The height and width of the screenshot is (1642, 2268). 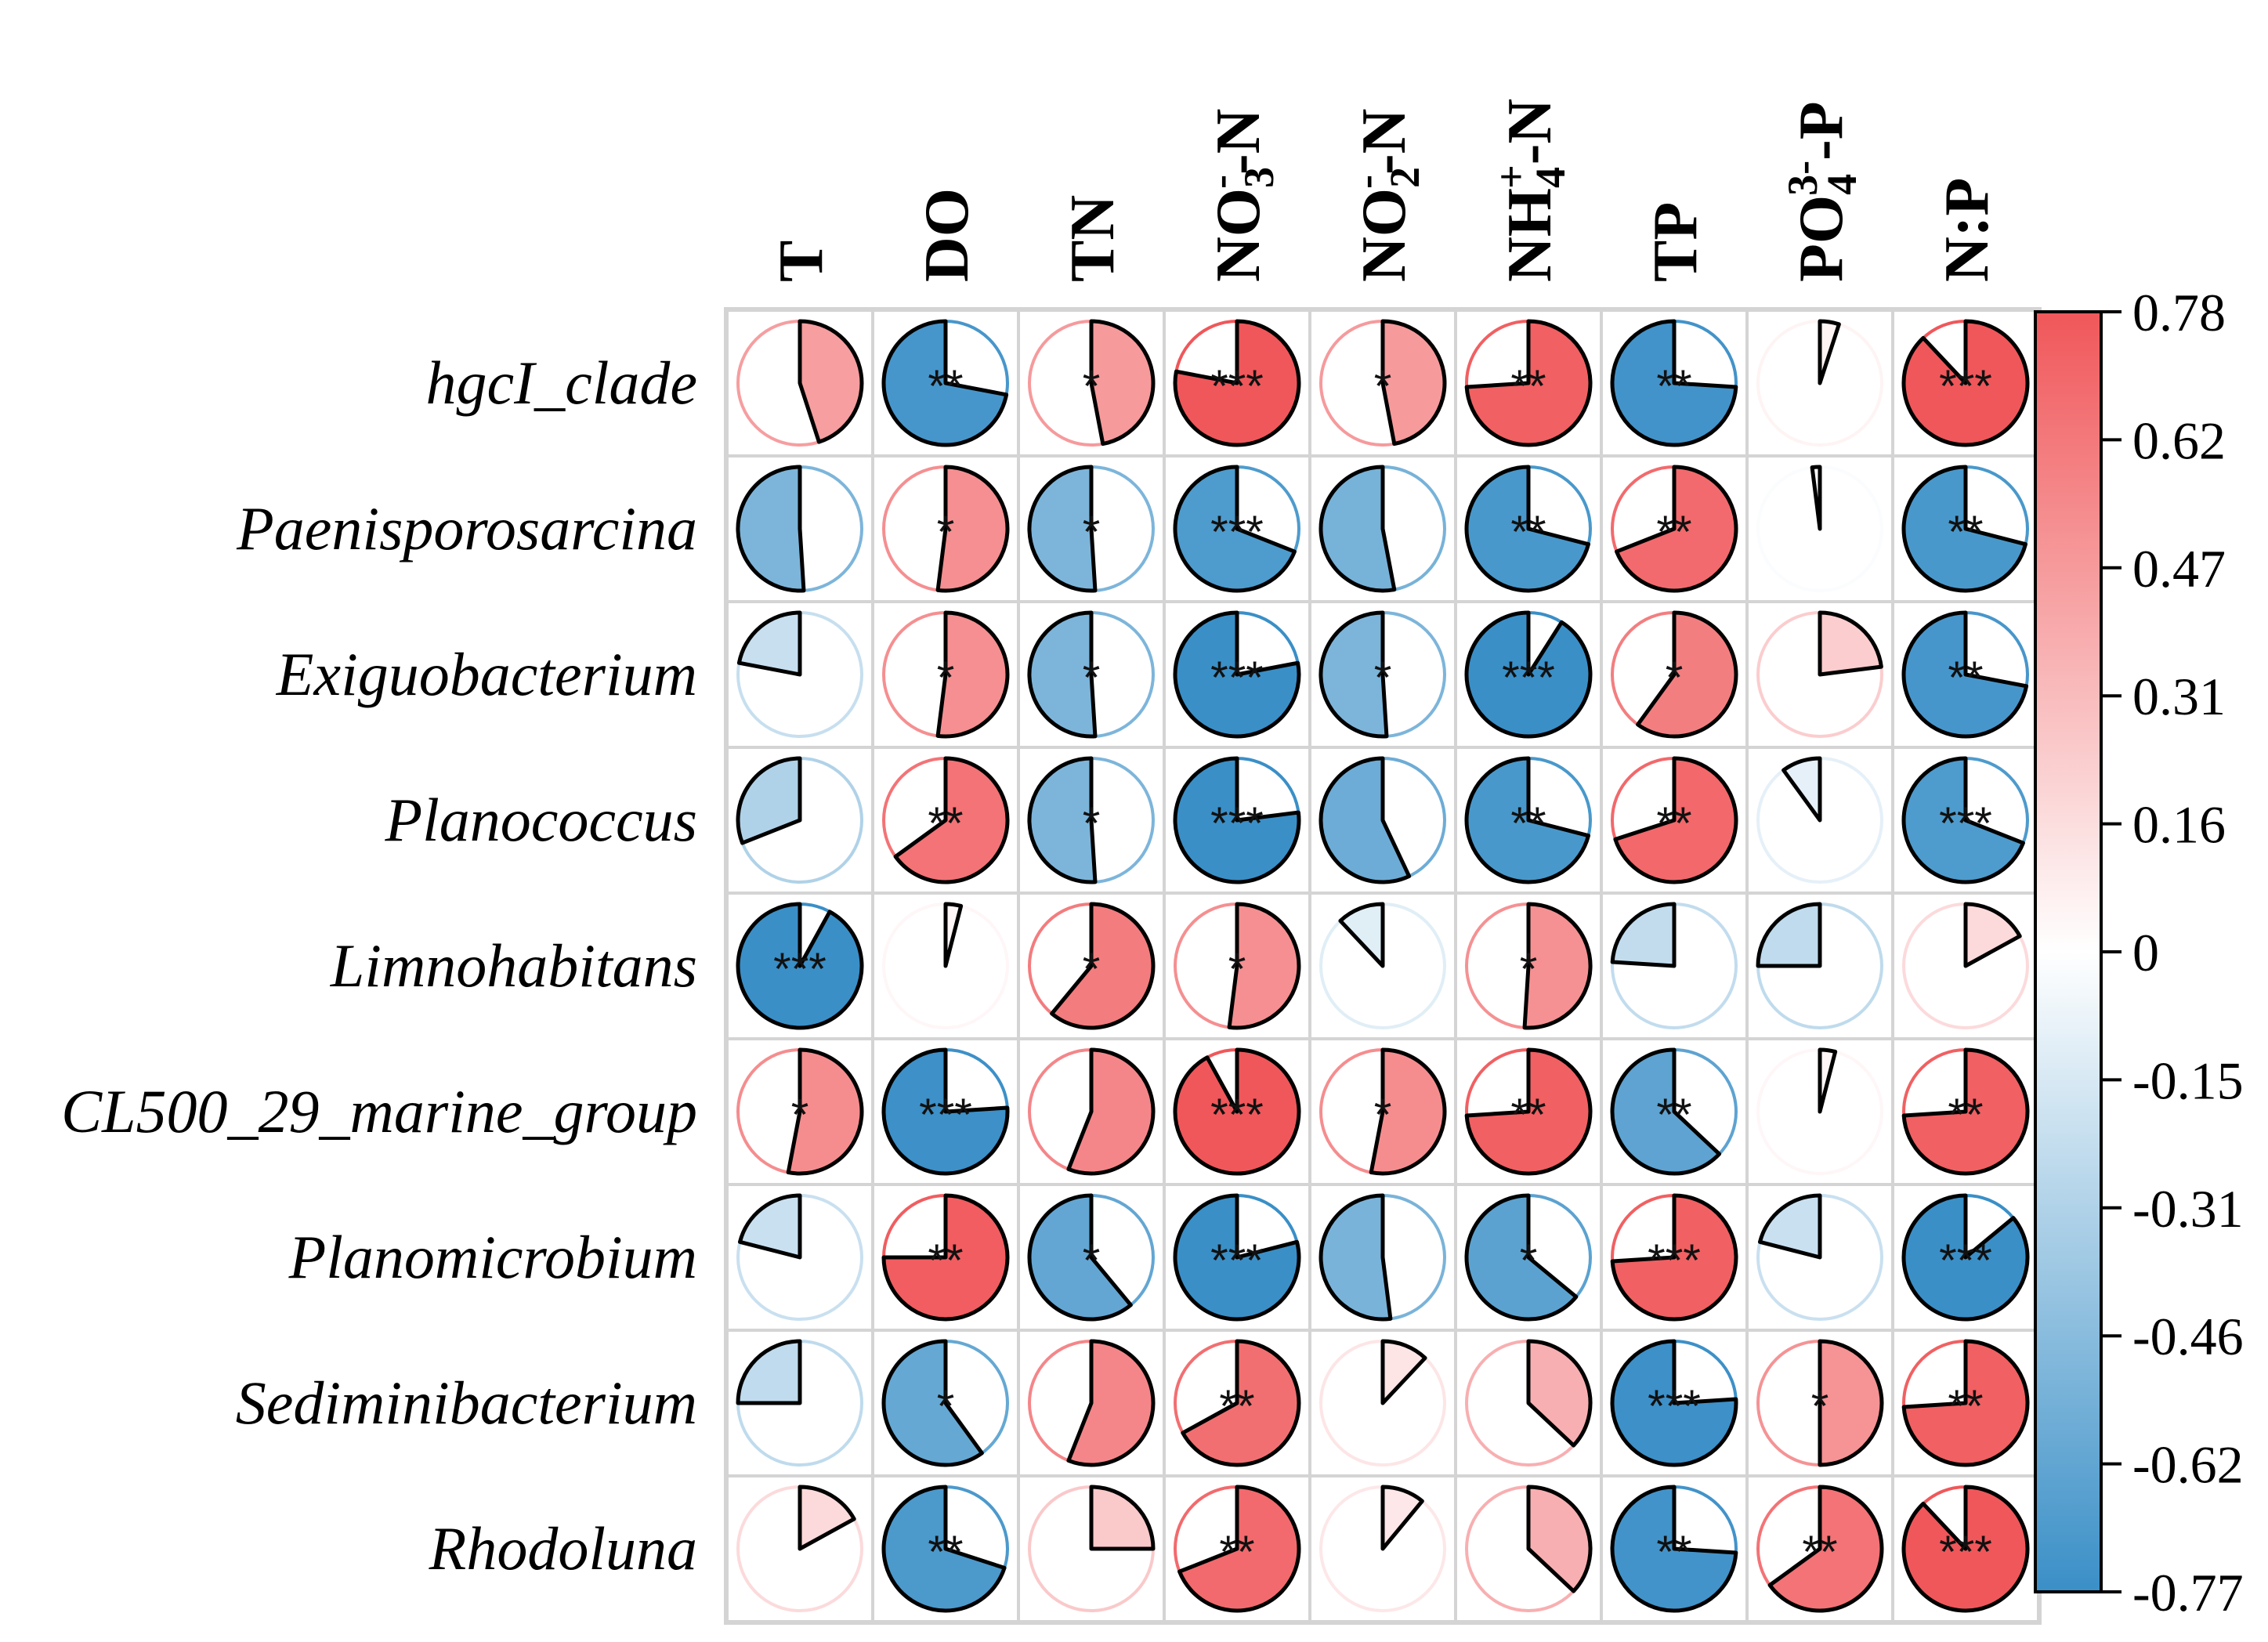 What do you see at coordinates (1551, 177) in the screenshot?
I see `column-label-subscript: 4` at bounding box center [1551, 177].